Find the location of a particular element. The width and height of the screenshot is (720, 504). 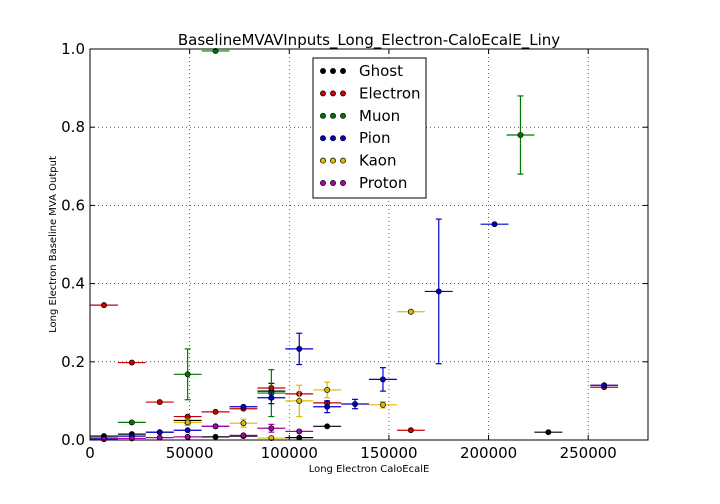

x-tick-label: 150000 is located at coordinates (388, 453).